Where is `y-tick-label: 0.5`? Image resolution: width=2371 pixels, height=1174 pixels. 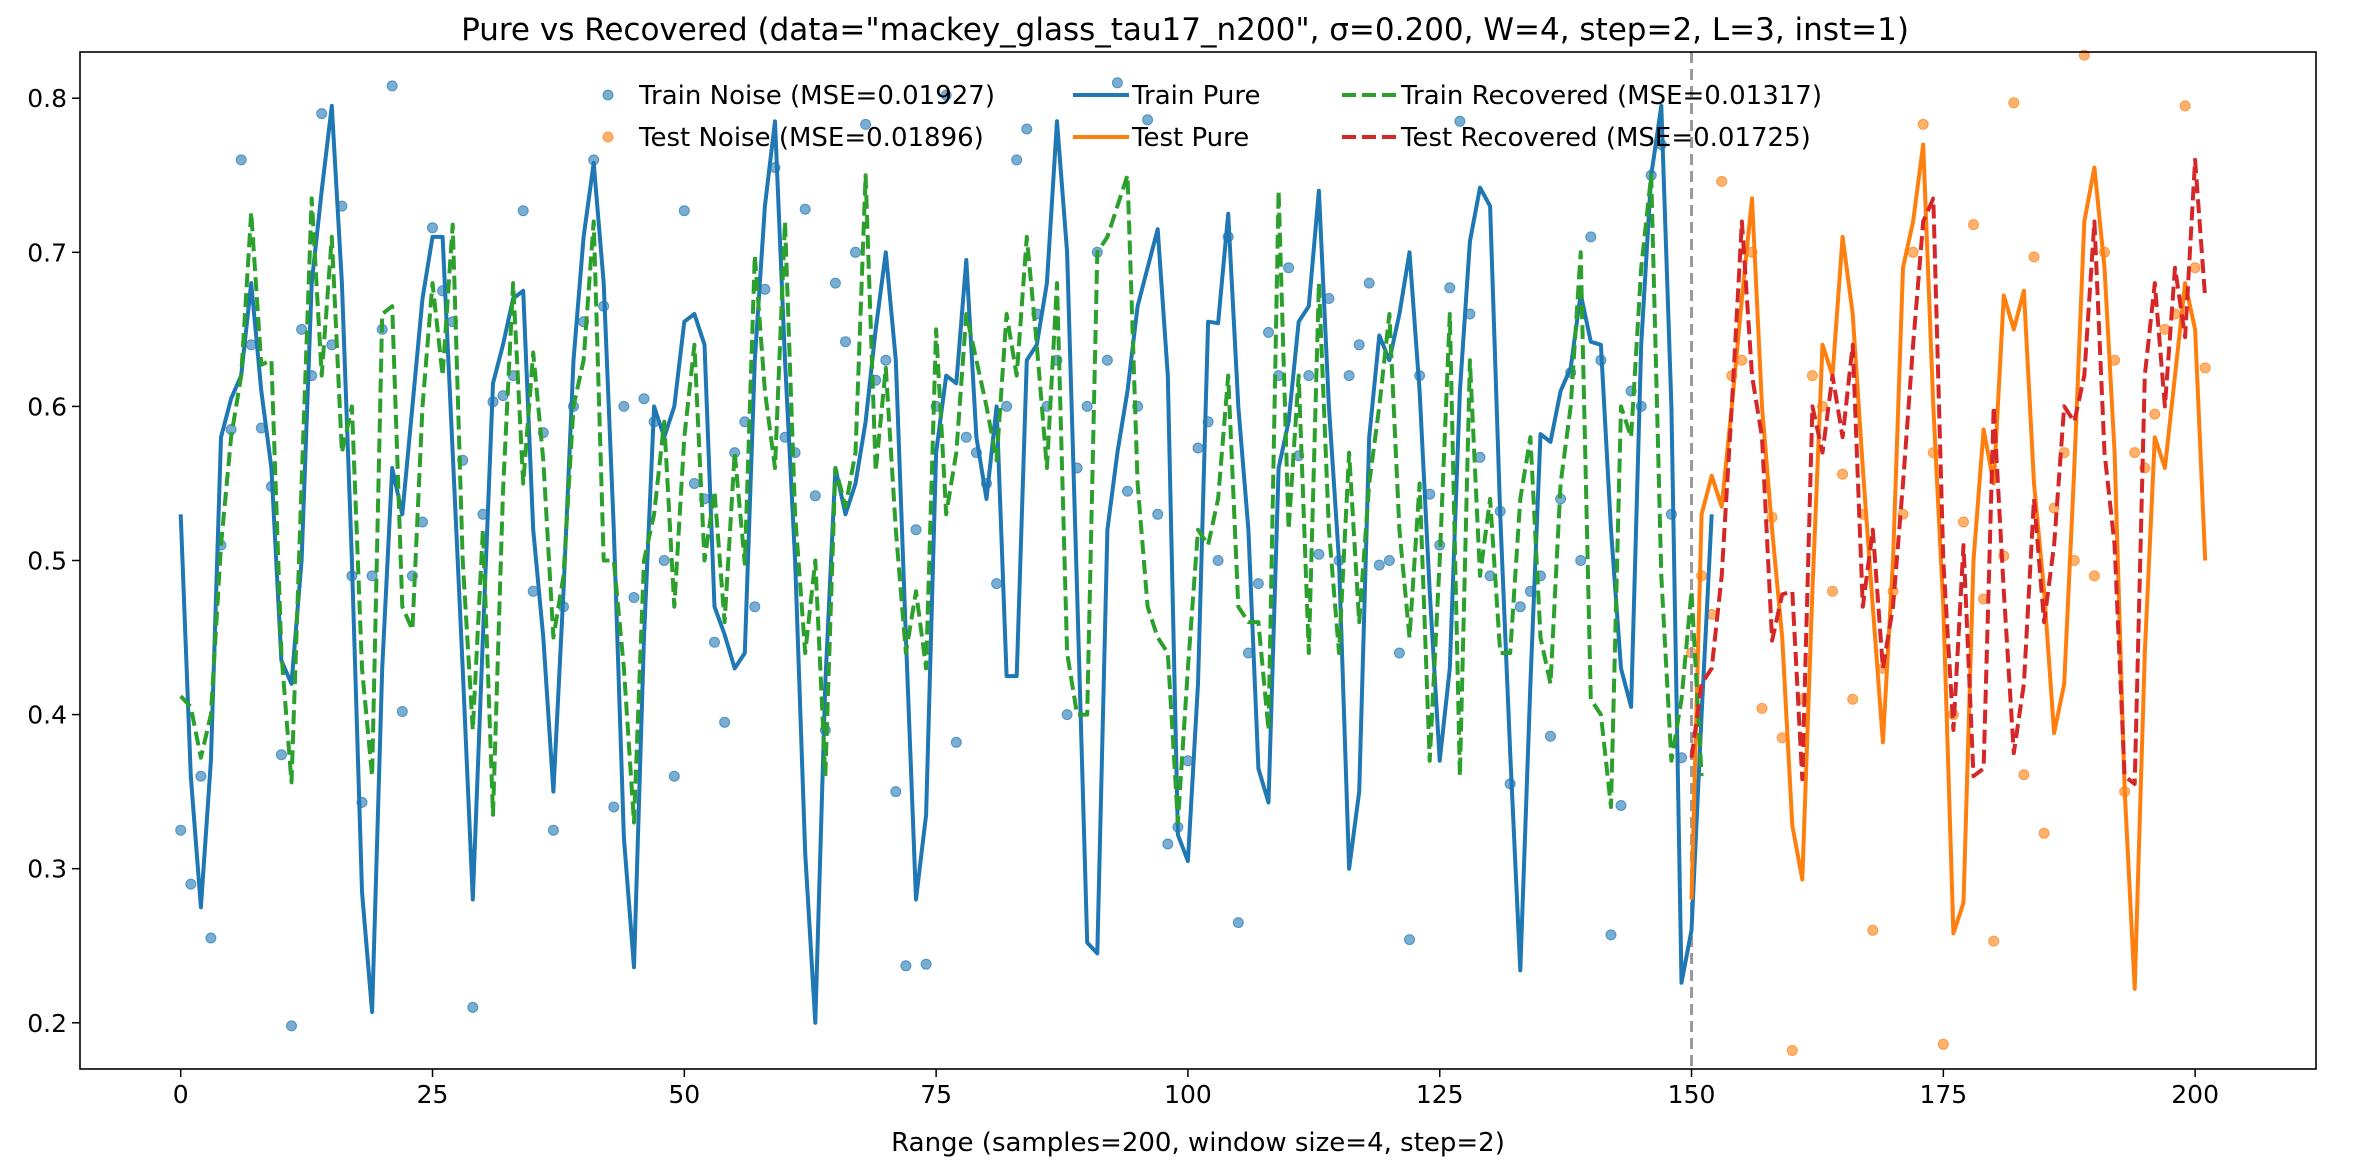
y-tick-label: 0.5 is located at coordinates (47, 561).